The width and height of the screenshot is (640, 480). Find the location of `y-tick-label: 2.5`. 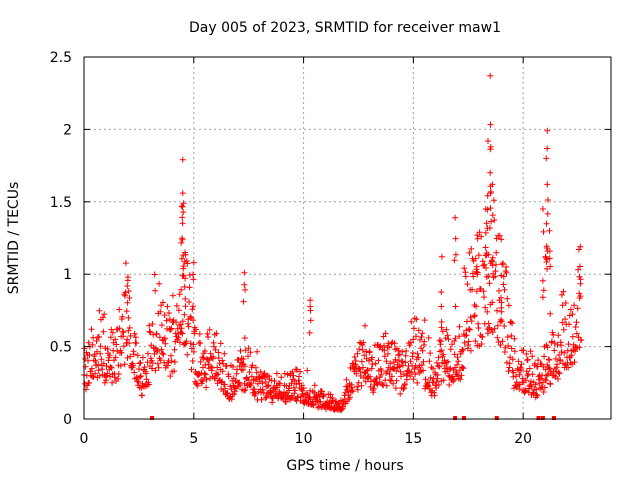

y-tick-label: 2.5 is located at coordinates (61, 58).